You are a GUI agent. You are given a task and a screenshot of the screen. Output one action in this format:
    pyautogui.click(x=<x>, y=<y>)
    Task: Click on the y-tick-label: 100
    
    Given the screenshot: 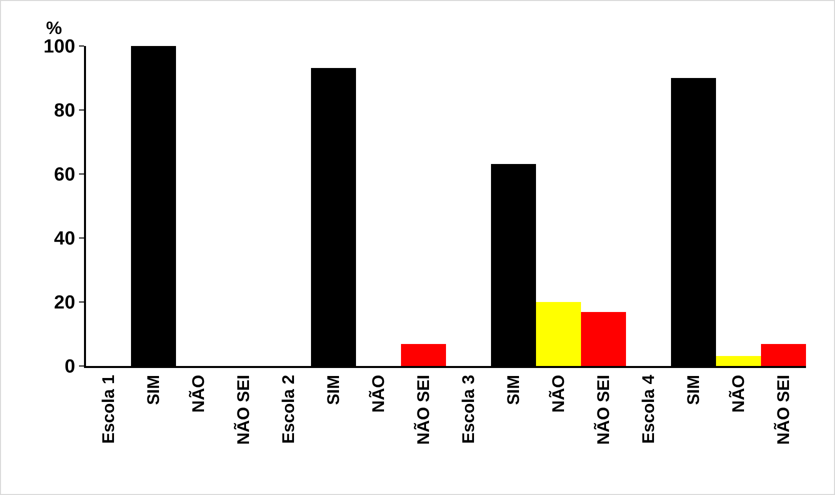 What is the action you would take?
    pyautogui.click(x=59, y=47)
    